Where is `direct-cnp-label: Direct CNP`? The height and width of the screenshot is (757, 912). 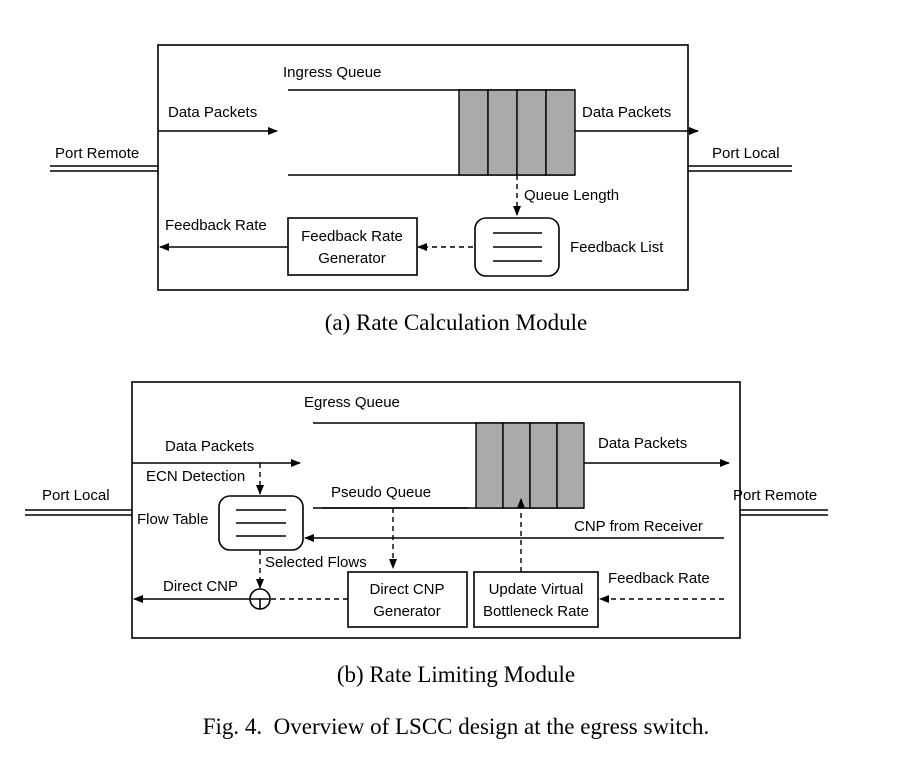 direct-cnp-label: Direct CNP is located at coordinates (200, 586).